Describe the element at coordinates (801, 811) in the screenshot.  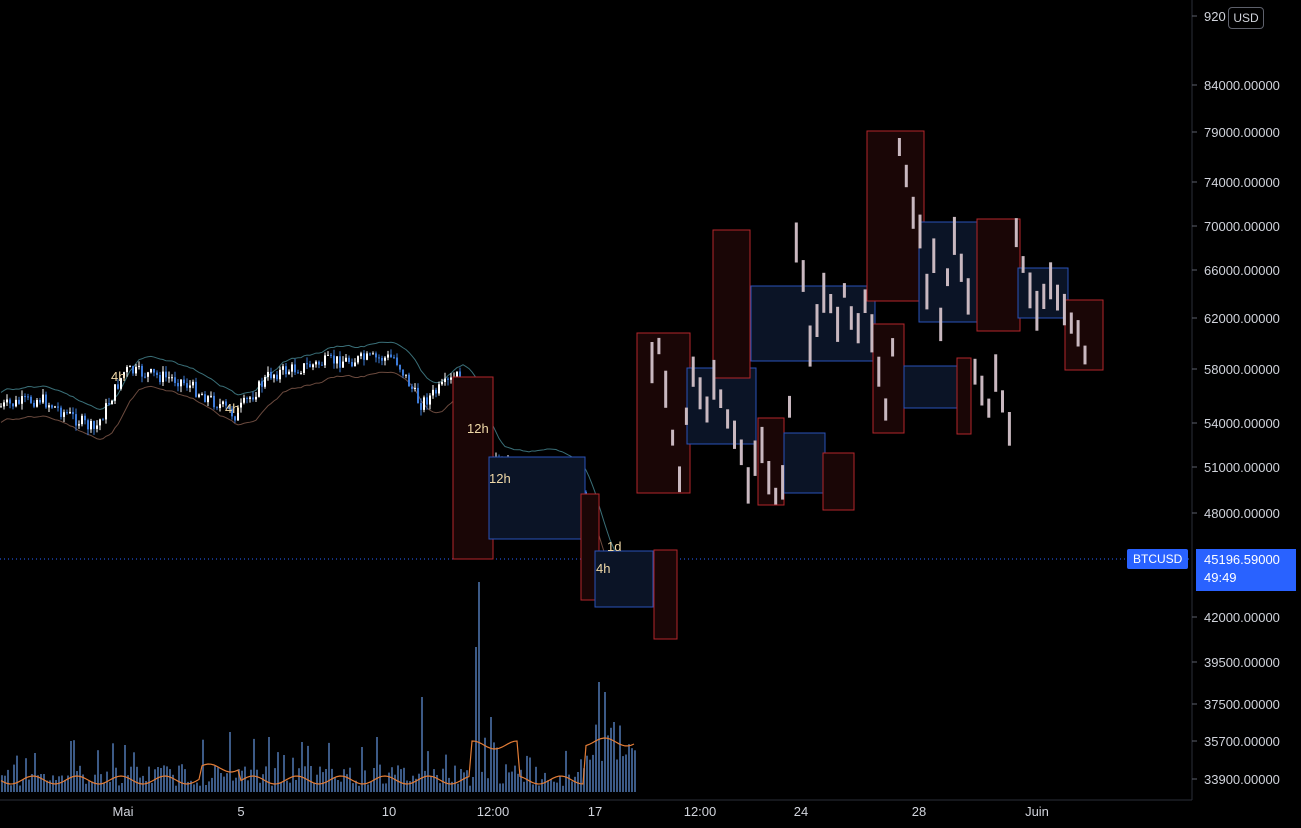
I see `x-tick-label: 24` at that location.